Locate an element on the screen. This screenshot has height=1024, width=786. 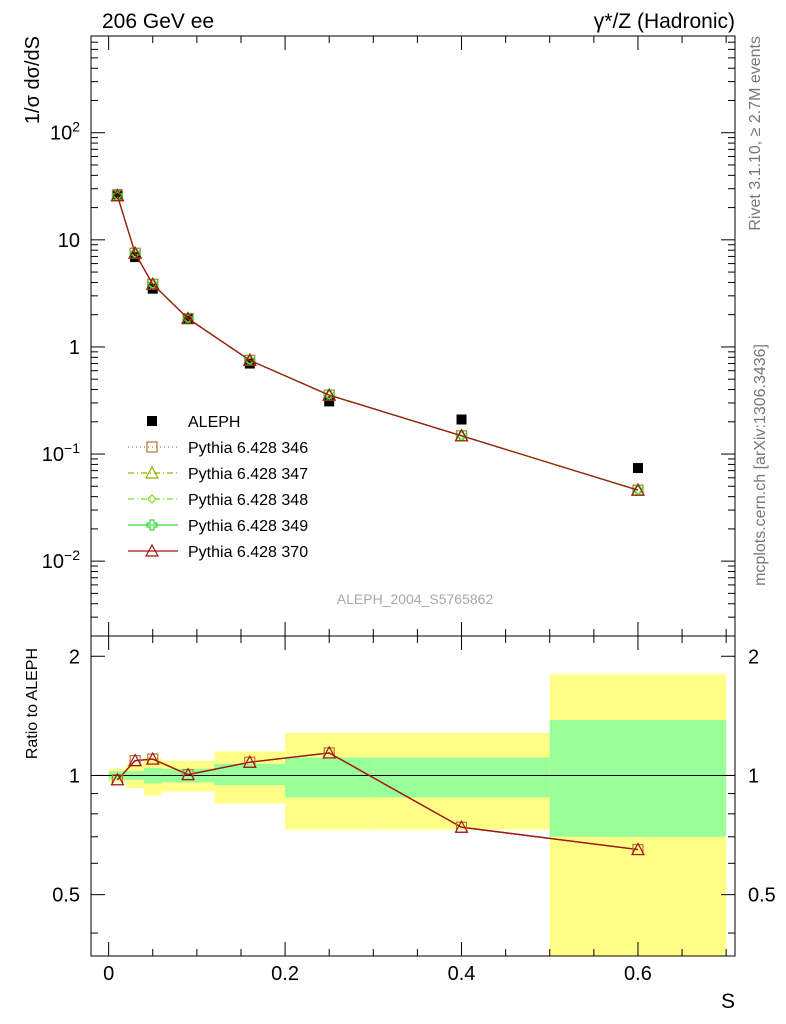
legend-entry: Pythia 6.428 347 is located at coordinates (218, 474).